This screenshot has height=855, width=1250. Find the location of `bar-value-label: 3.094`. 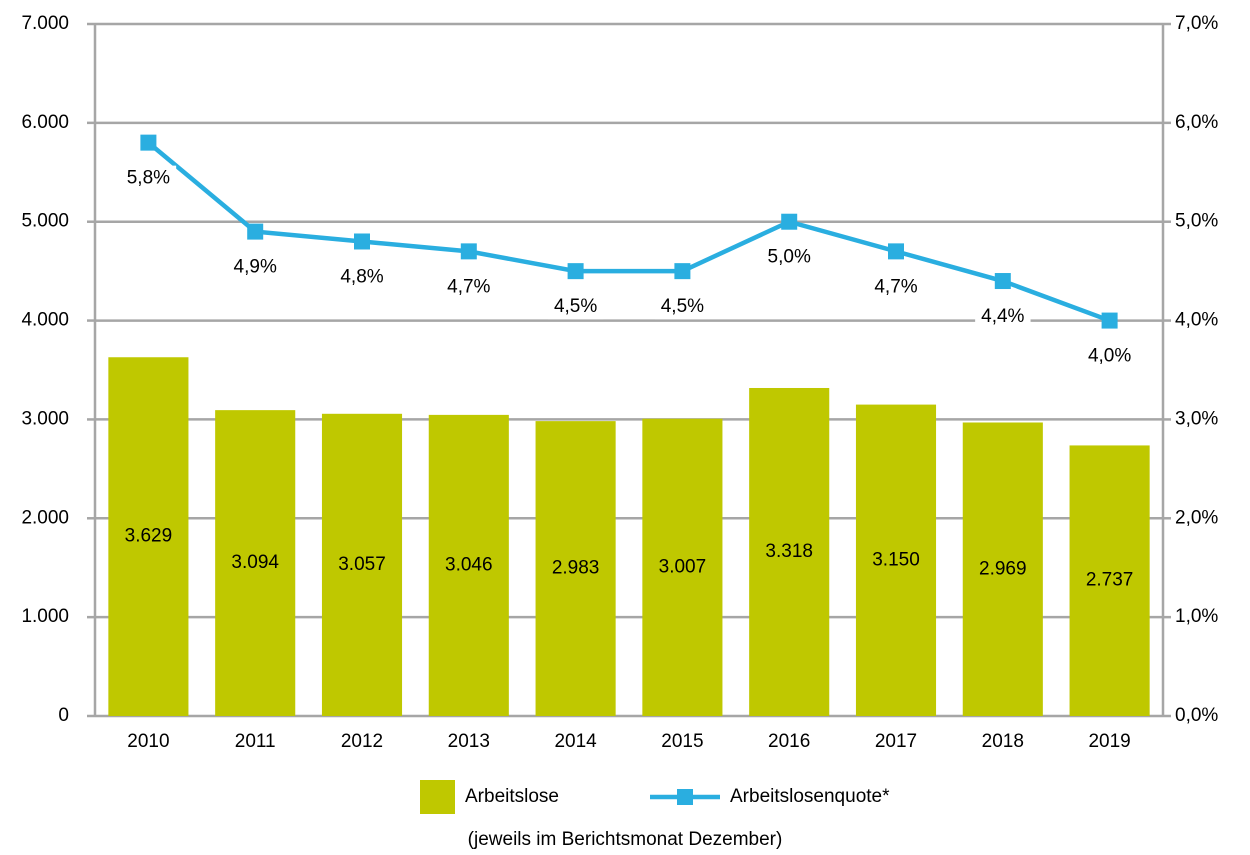

bar-value-label: 3.094 is located at coordinates (255, 562).